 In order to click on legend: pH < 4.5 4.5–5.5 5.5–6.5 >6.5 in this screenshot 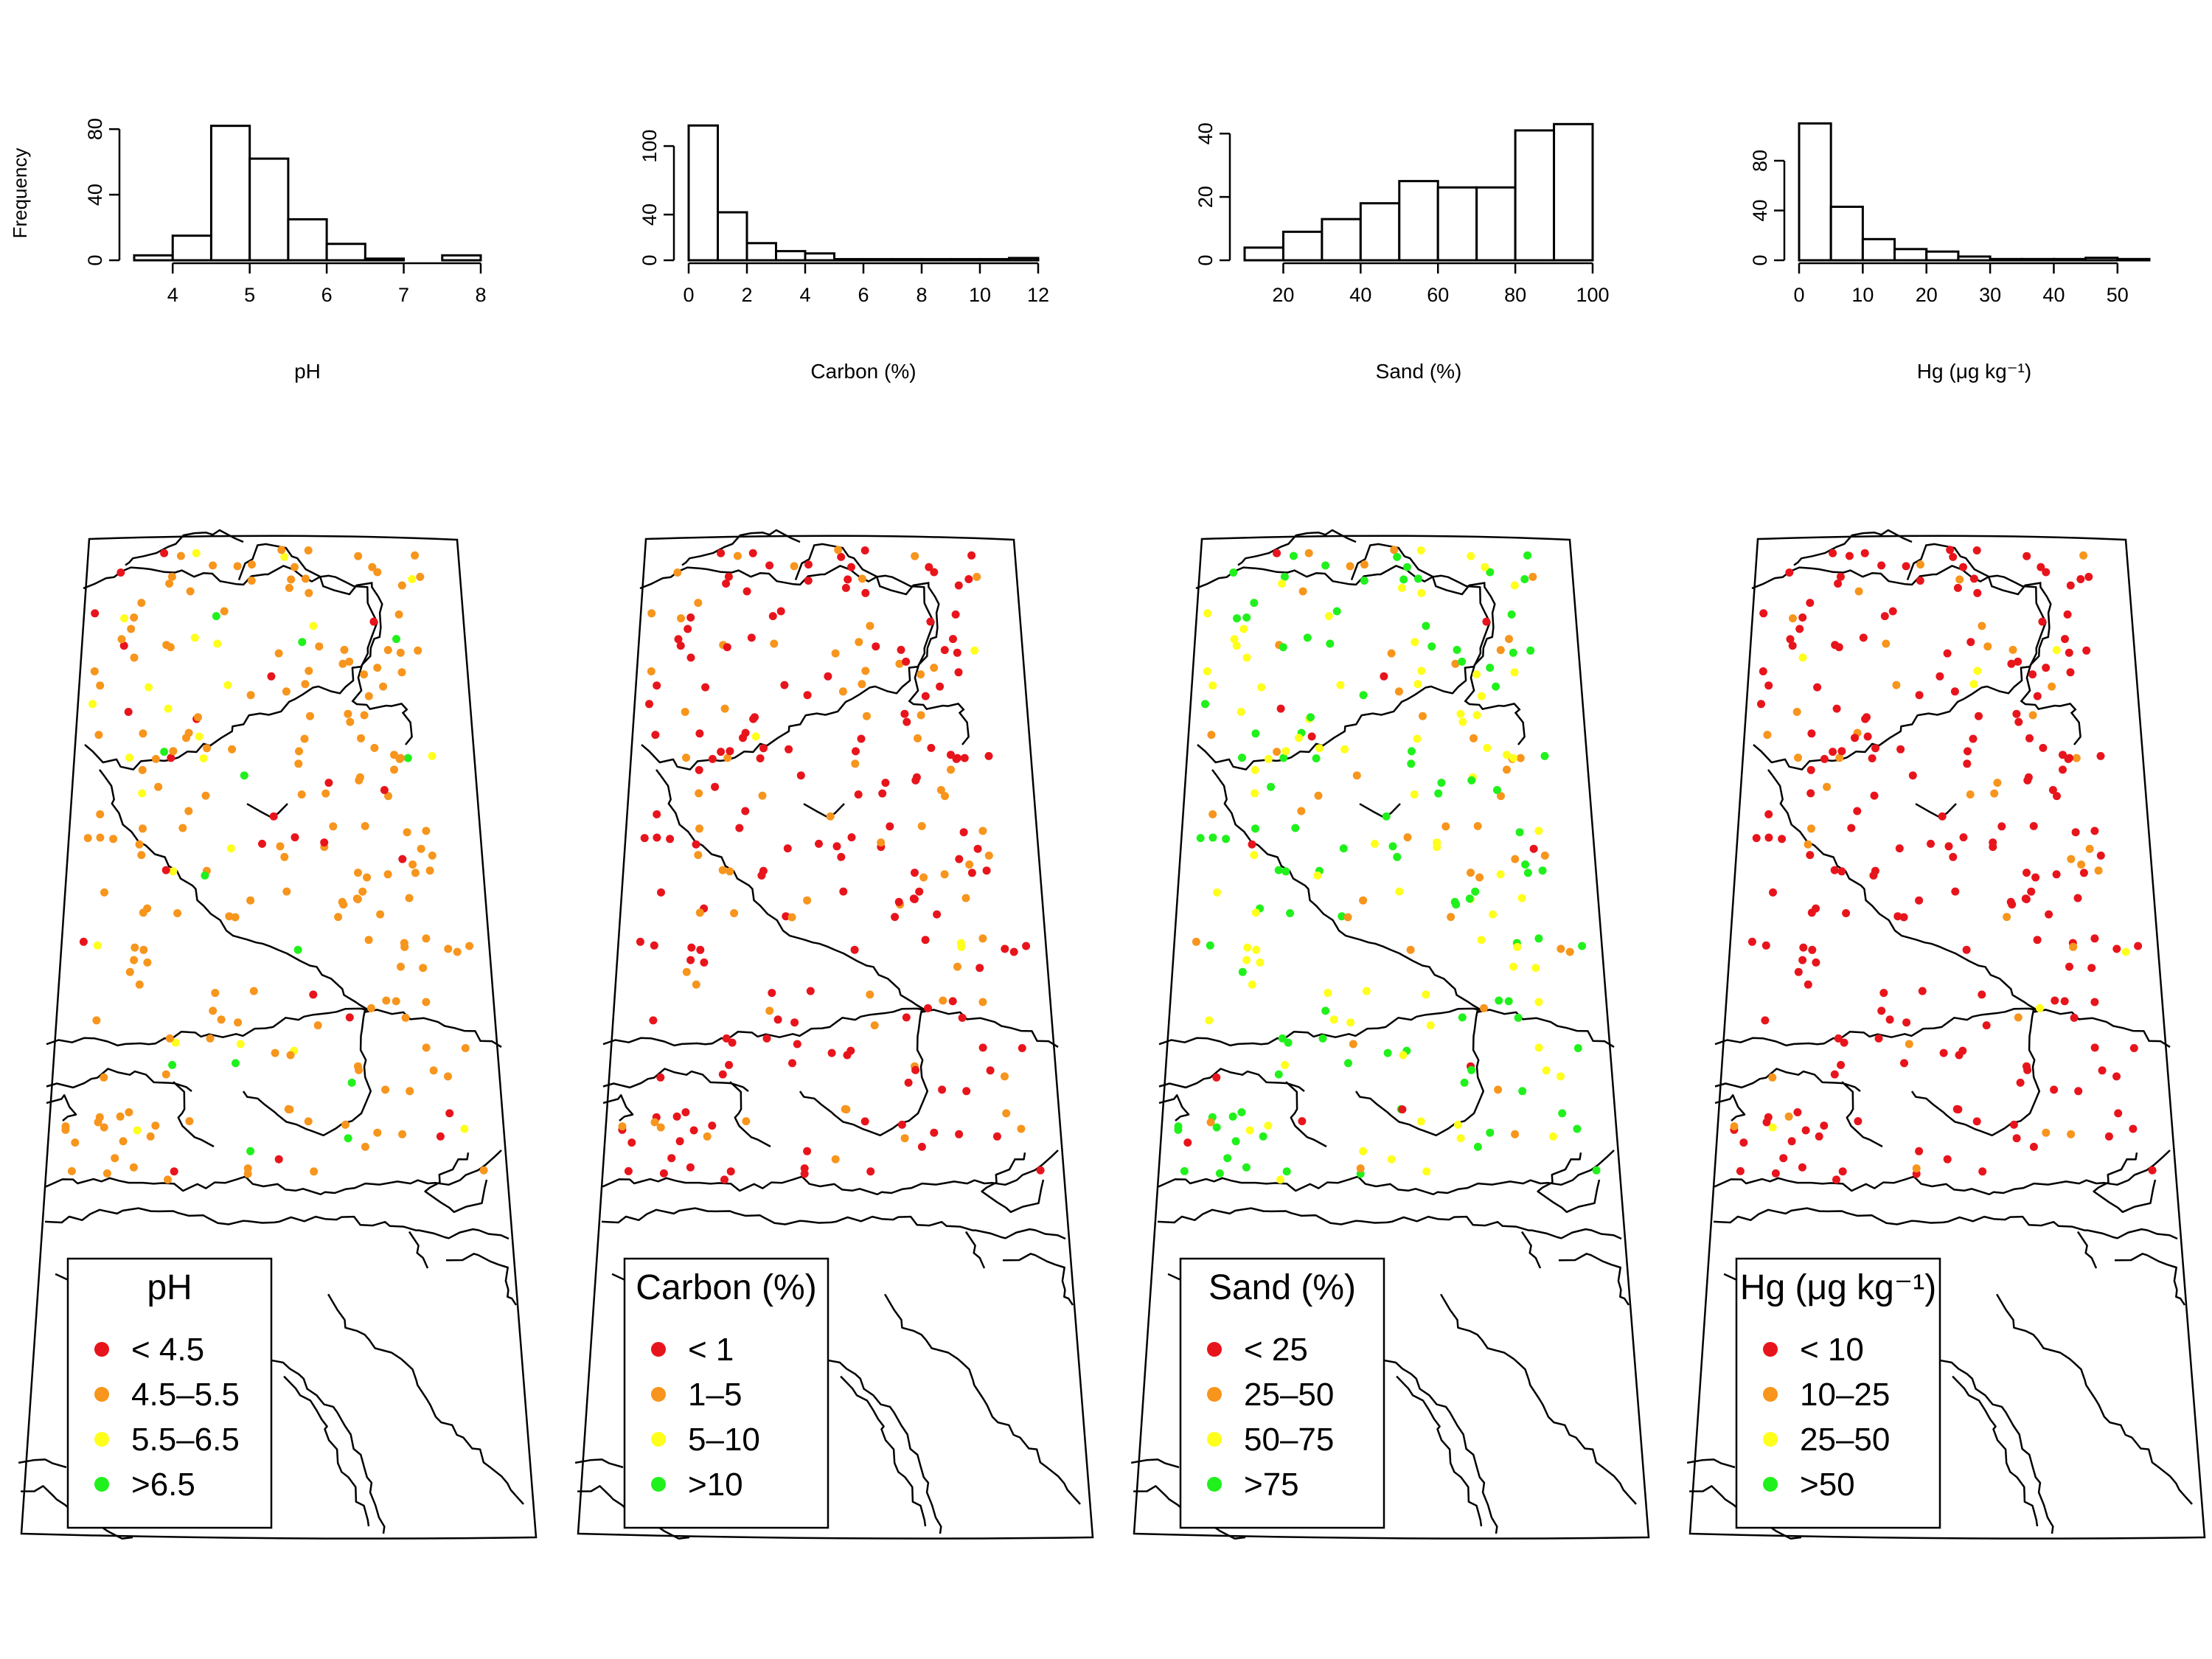, I will do `click(169, 1393)`.